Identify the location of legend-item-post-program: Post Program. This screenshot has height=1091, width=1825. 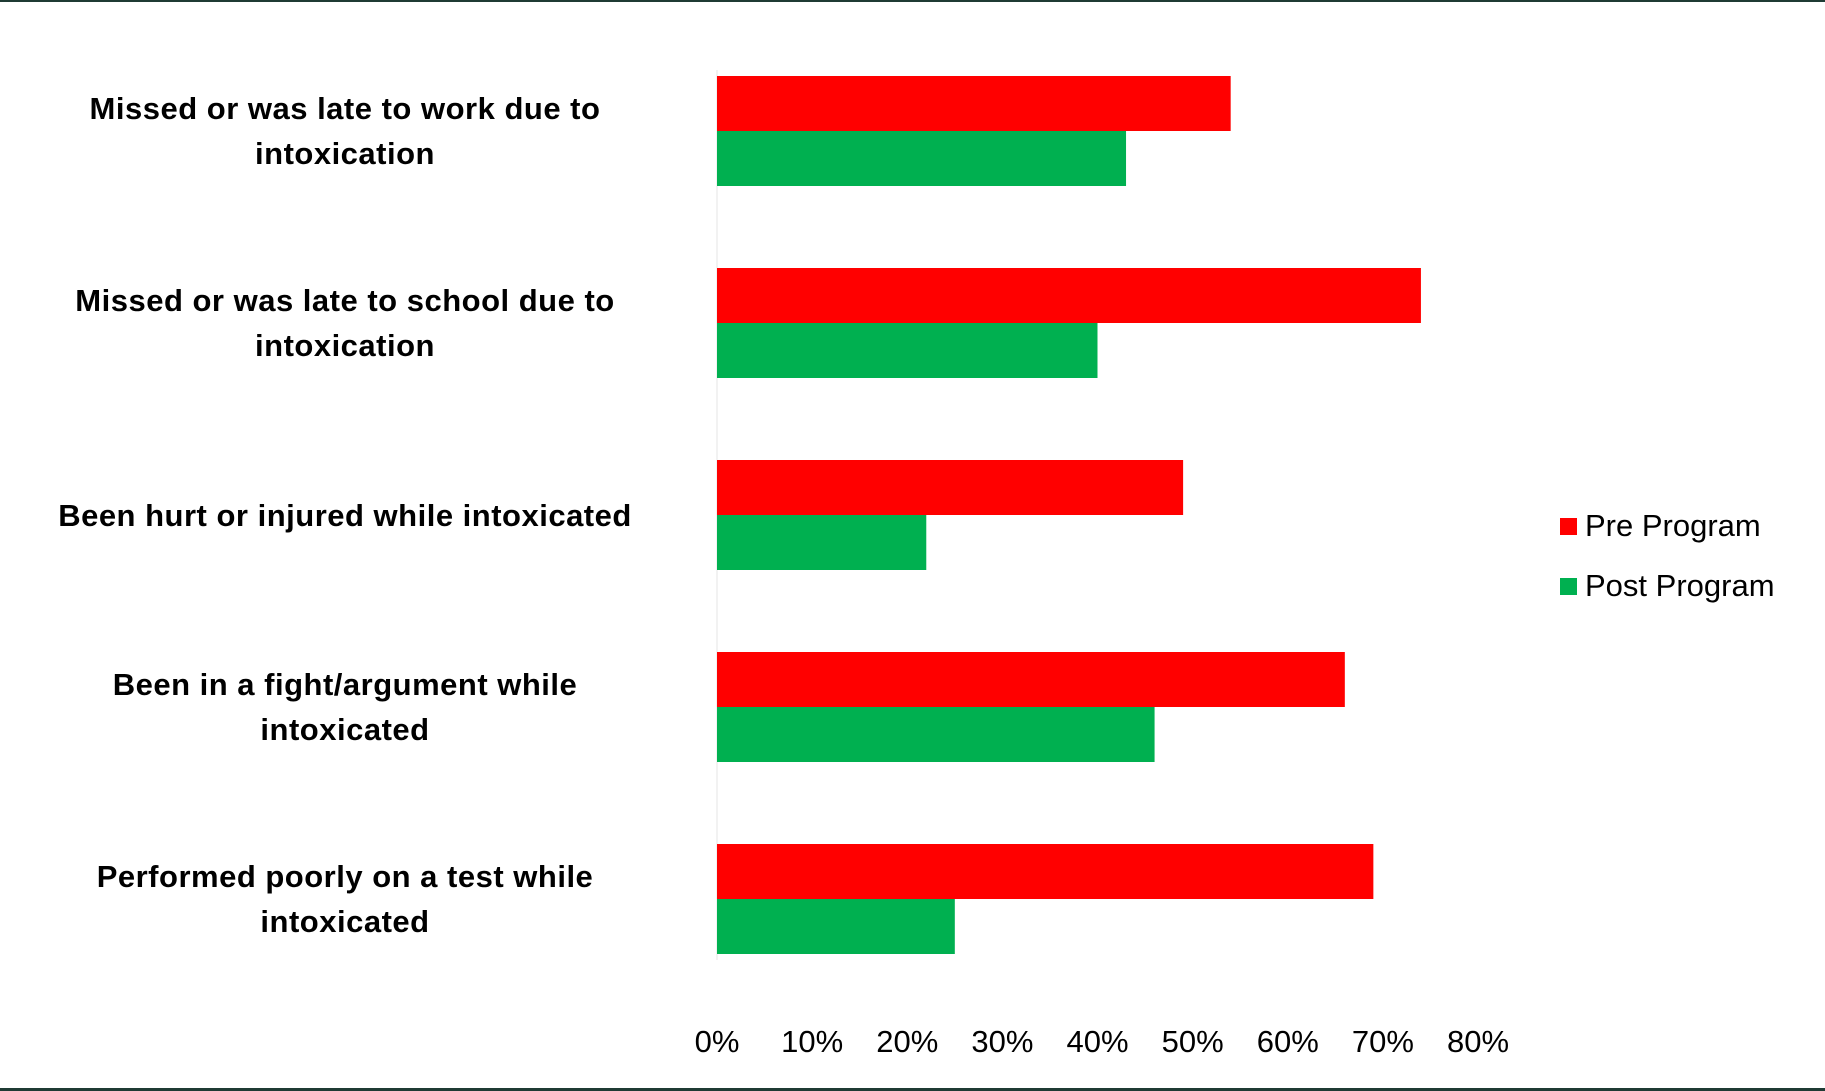
(1667, 586).